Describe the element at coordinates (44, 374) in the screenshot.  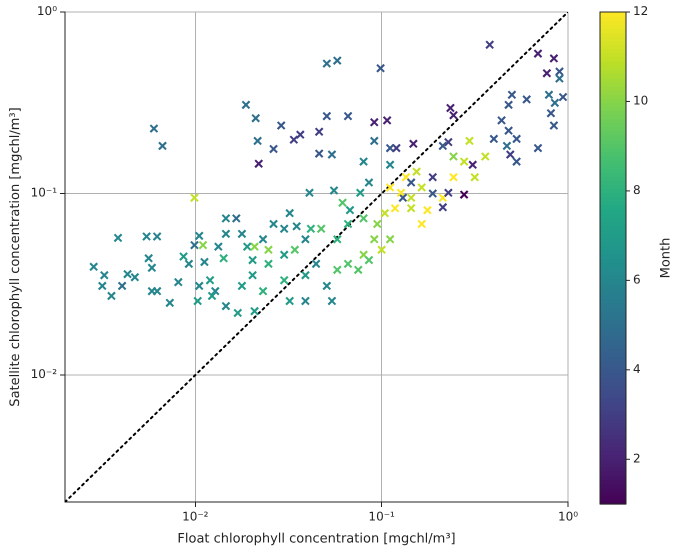
I see `y-tick-label: 10⁻²` at that location.